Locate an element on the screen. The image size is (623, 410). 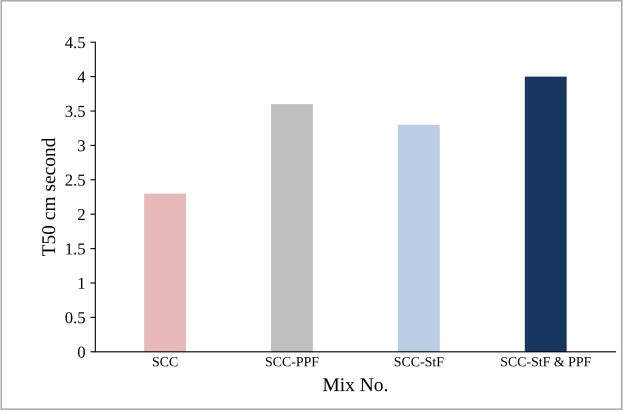
x-axis-title: Mix No. is located at coordinates (355, 385).